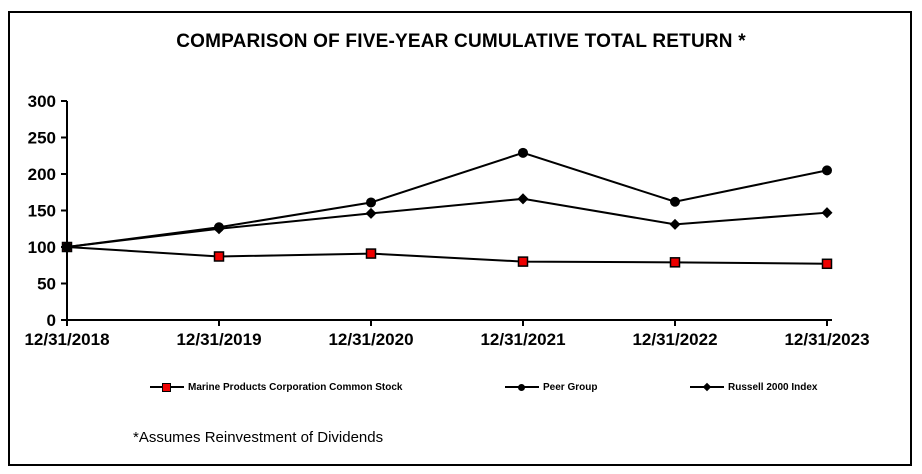 This screenshot has height=474, width=922. I want to click on x-axis-tick-label: 12/31/2021, so click(522, 339).